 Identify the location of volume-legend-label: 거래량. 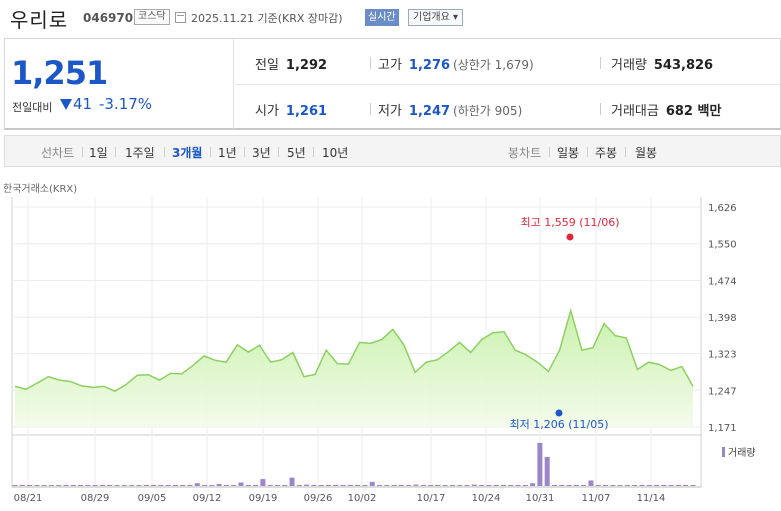
(742, 453).